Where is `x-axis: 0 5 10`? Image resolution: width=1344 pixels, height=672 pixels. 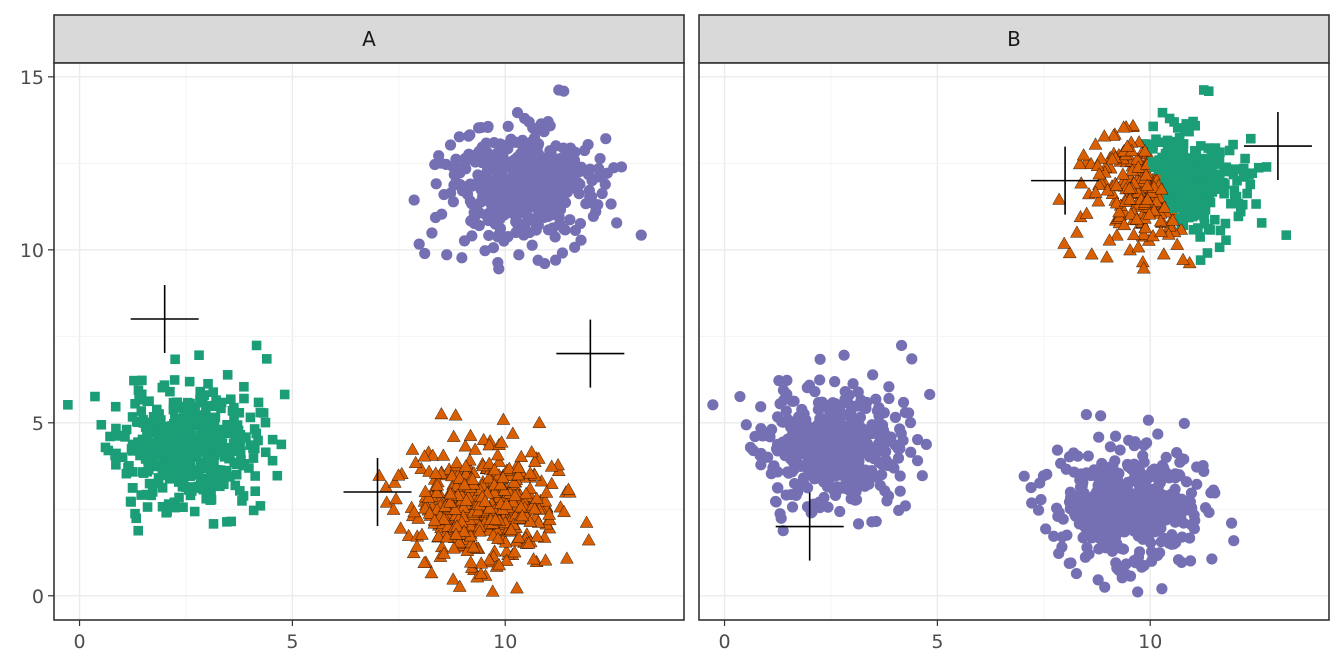 x-axis: 0 5 10 is located at coordinates (940, 636).